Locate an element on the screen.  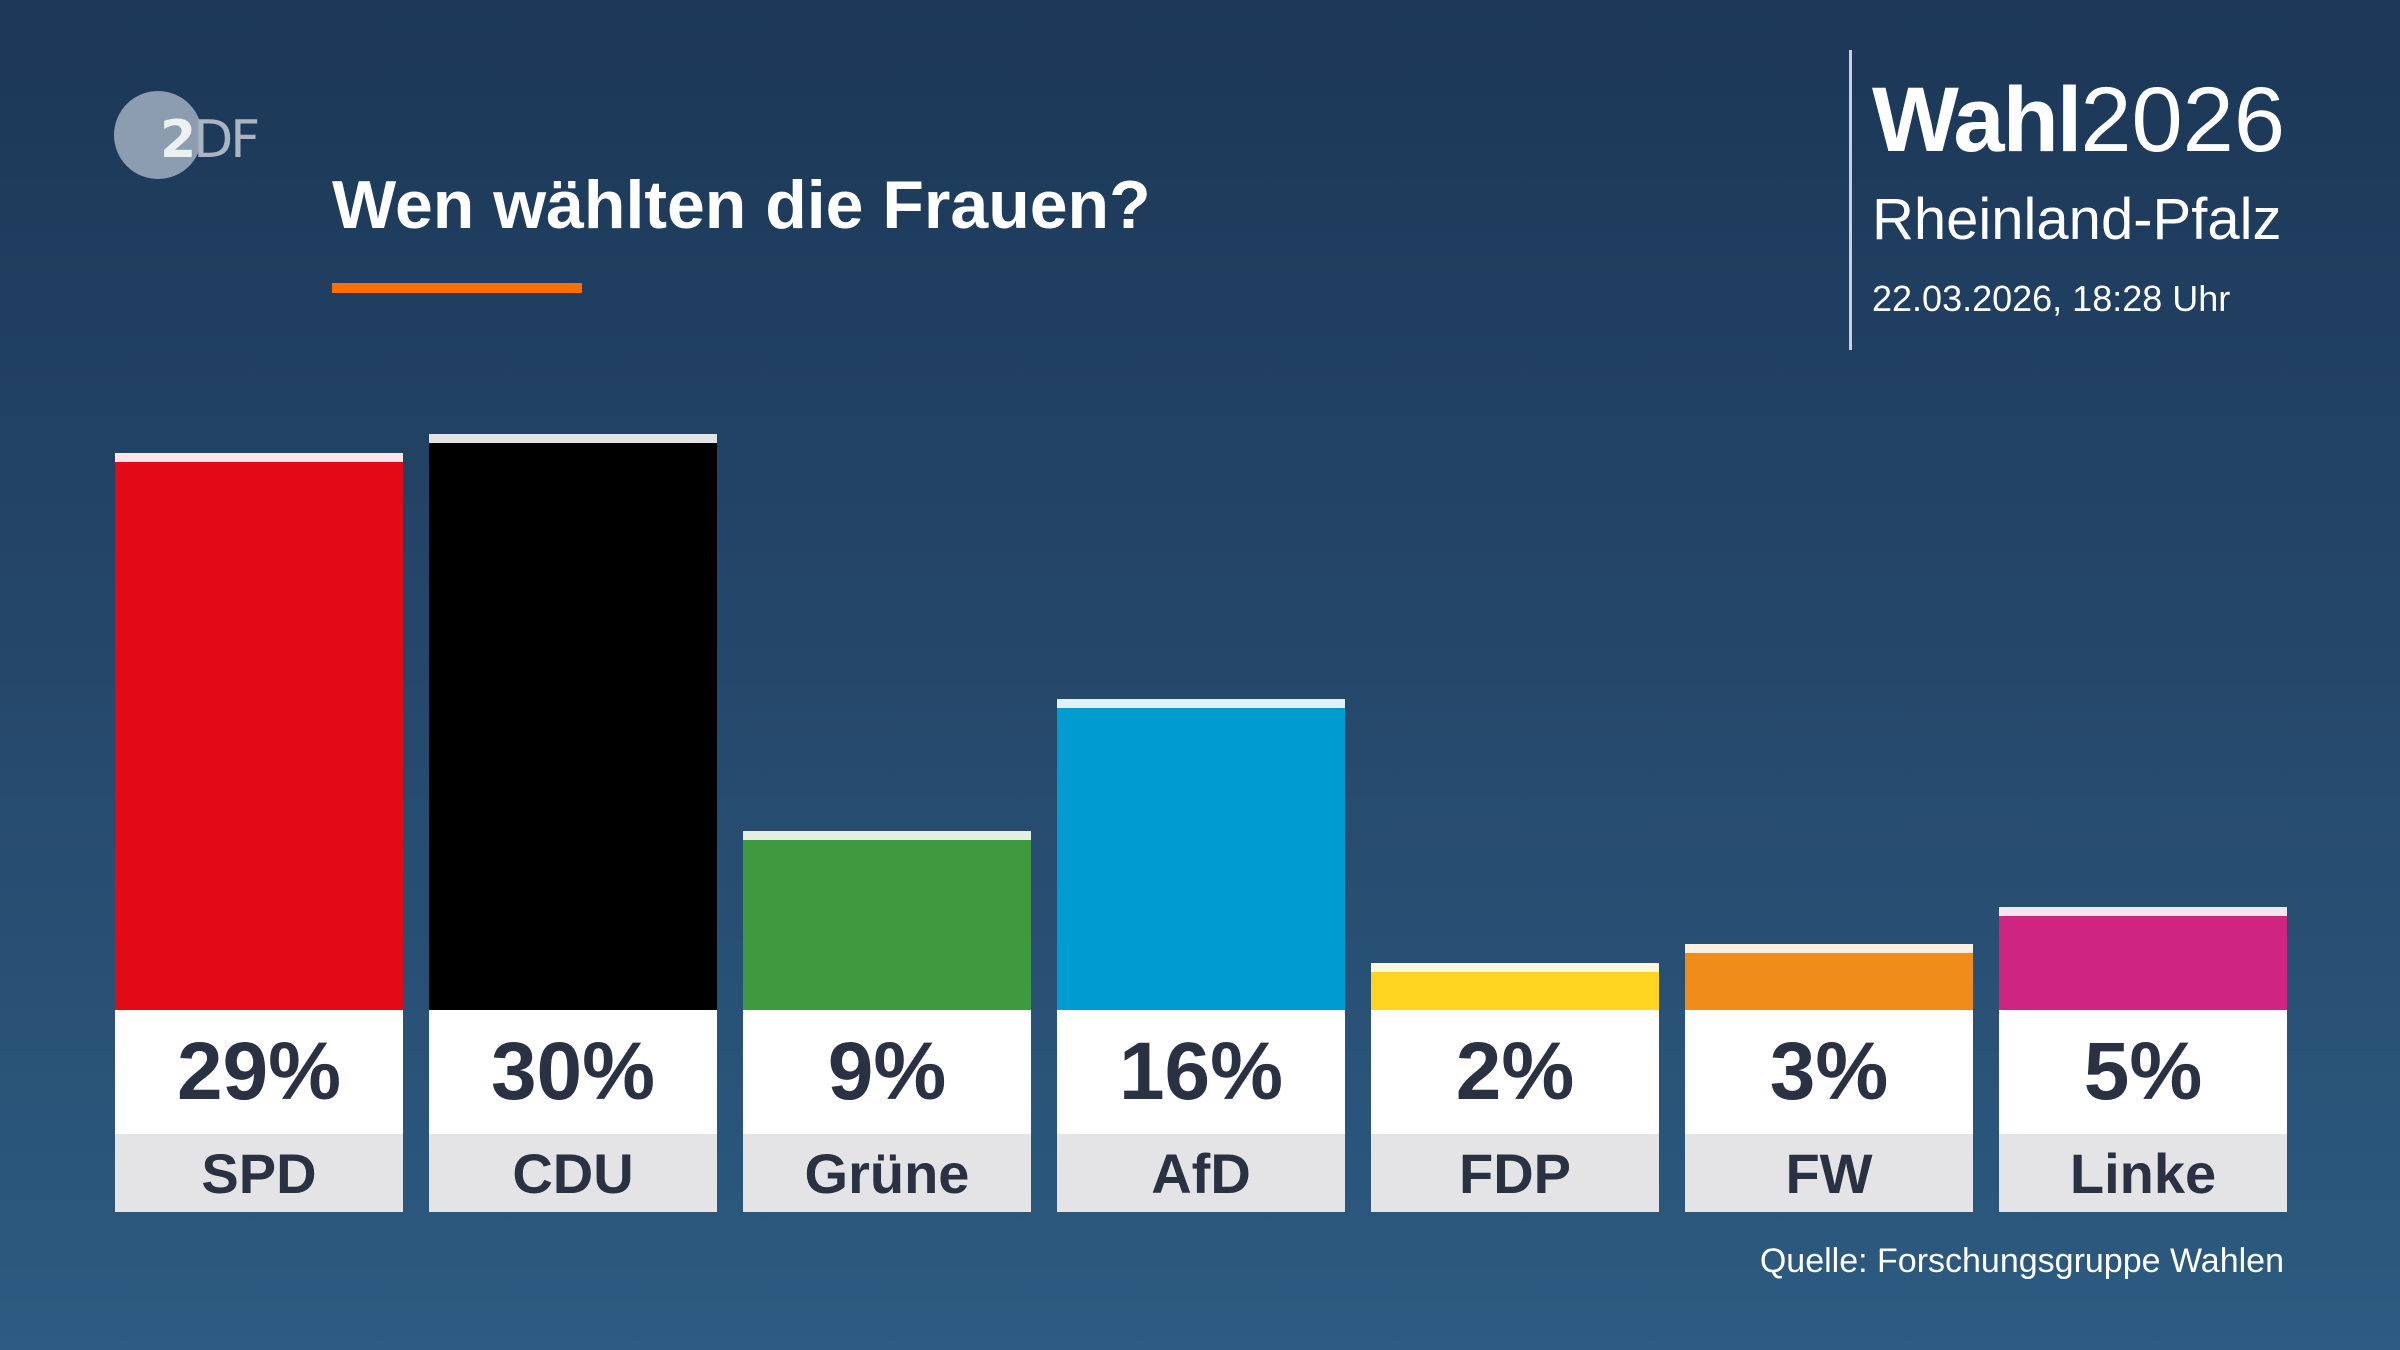
bar-spd is located at coordinates (259, 735).